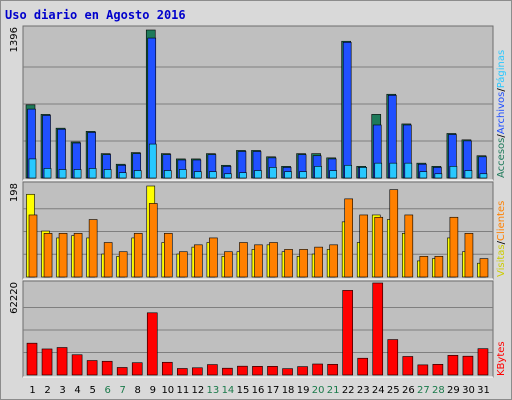 The height and width of the screenshot is (400, 512). I want to click on x-tick-label: 11, so click(182, 390).